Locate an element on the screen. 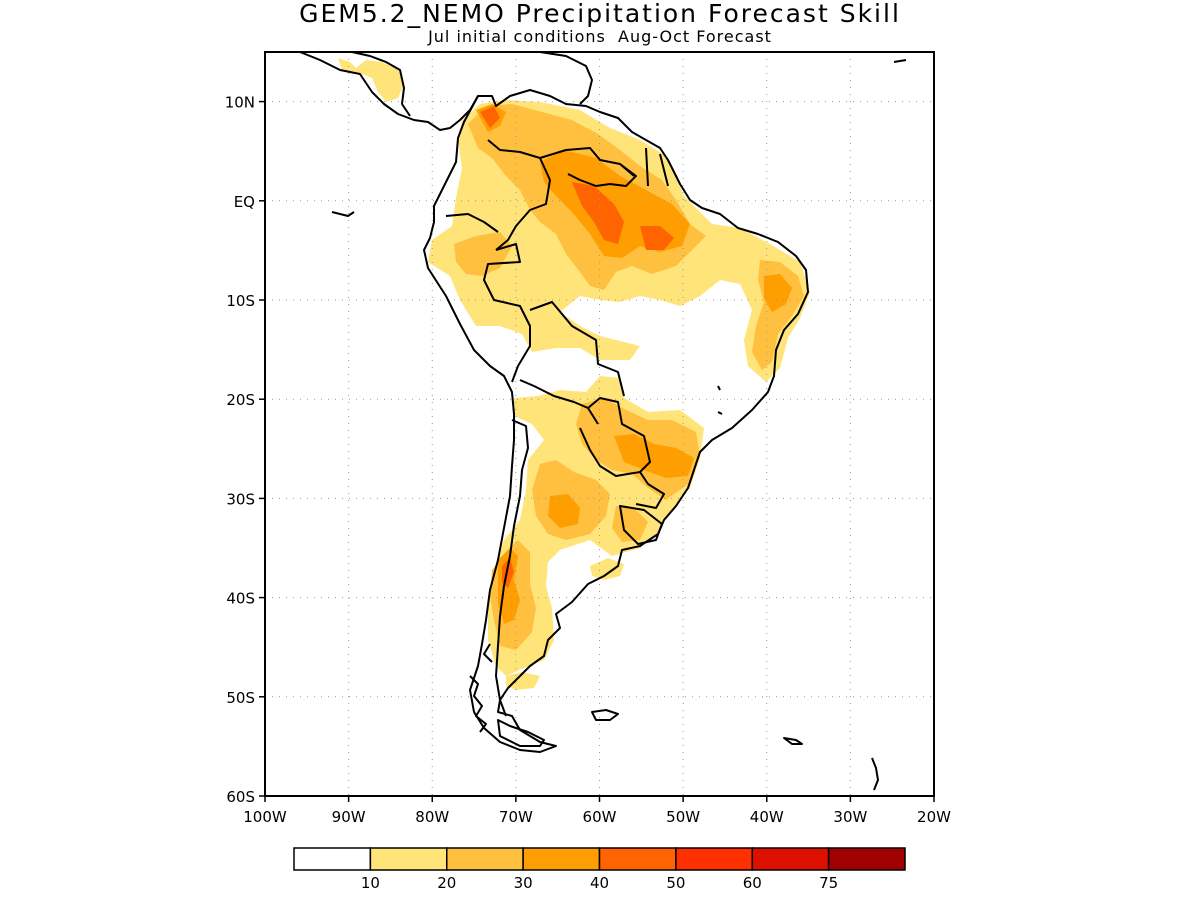  border-paraguay is located at coordinates (615, 437).